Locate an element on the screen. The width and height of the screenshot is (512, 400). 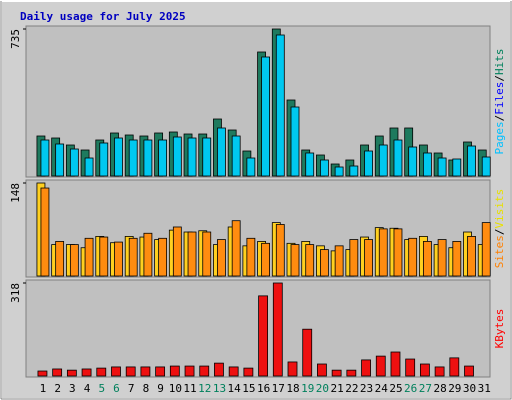
x-tick-label: 30 is located at coordinates (469, 388).